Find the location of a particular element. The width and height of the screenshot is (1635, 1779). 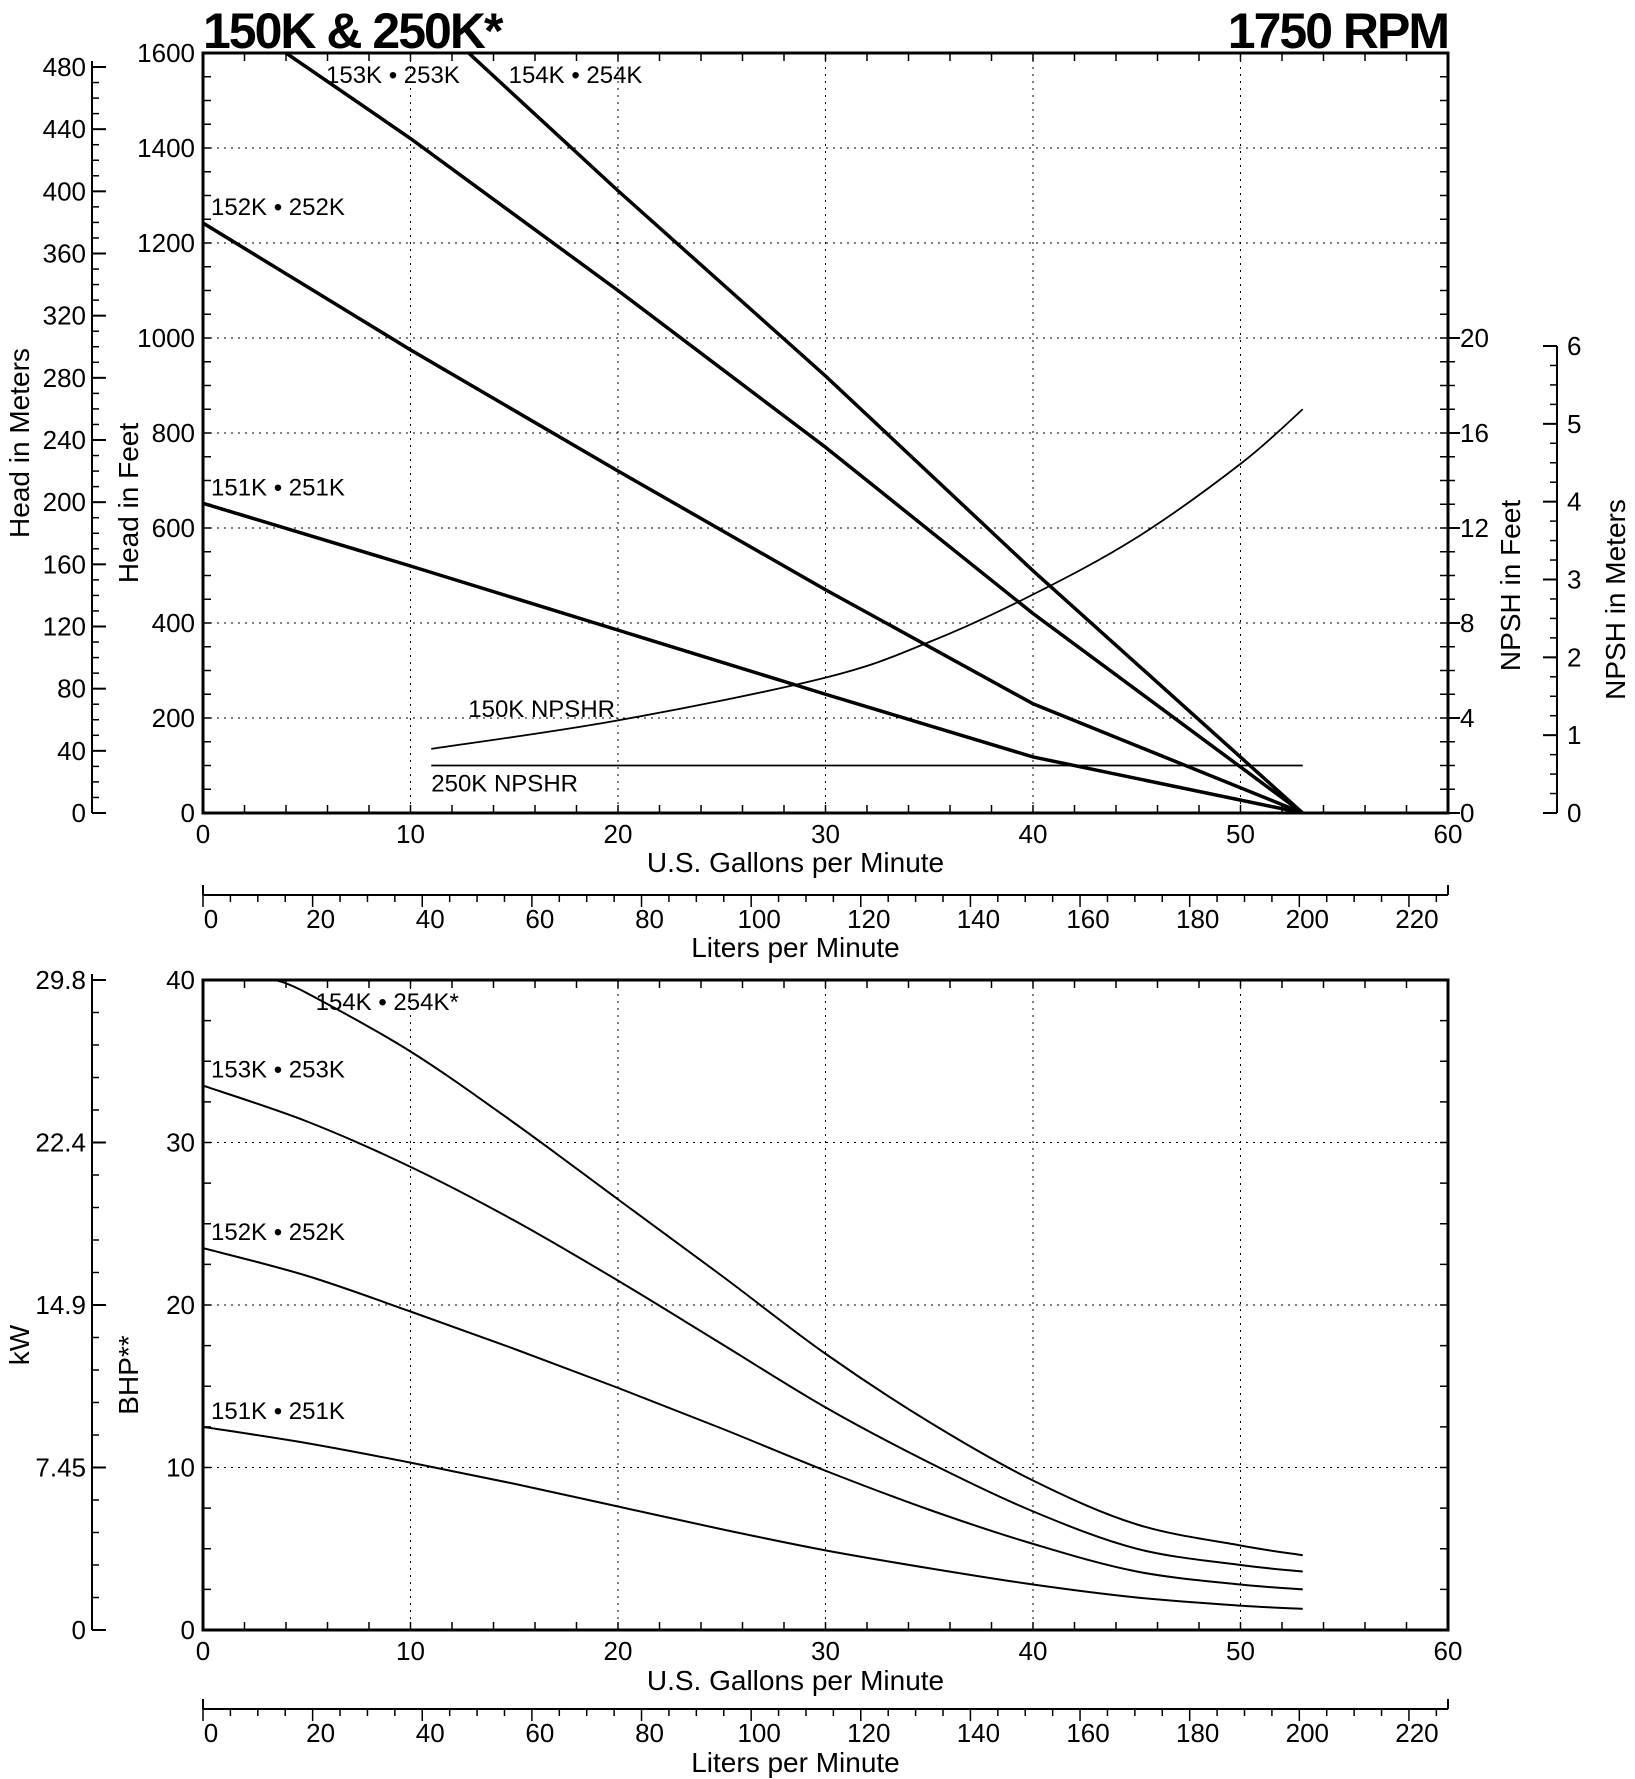

left-secondary-tick-label: 360 is located at coordinates (64, 254).